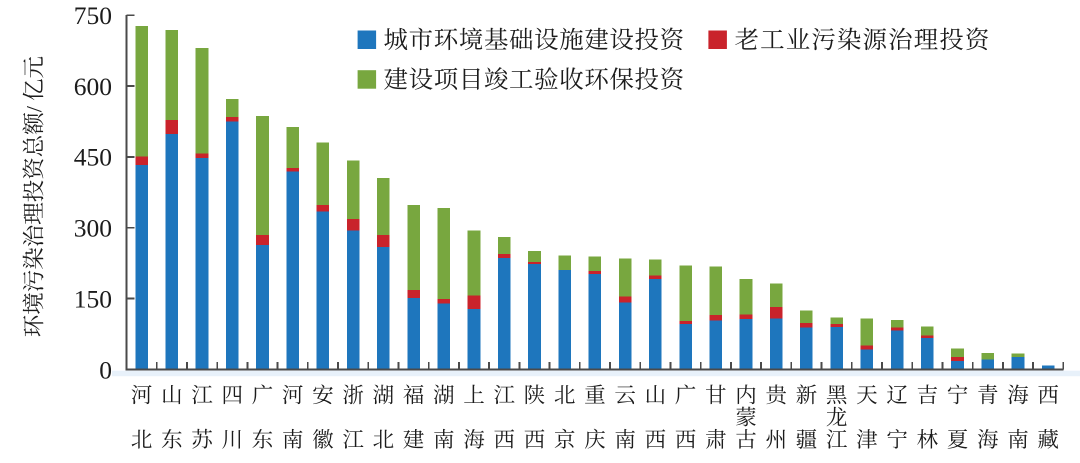  Describe the element at coordinates (93, 298) in the screenshot. I see `svg-text: 150` at that location.